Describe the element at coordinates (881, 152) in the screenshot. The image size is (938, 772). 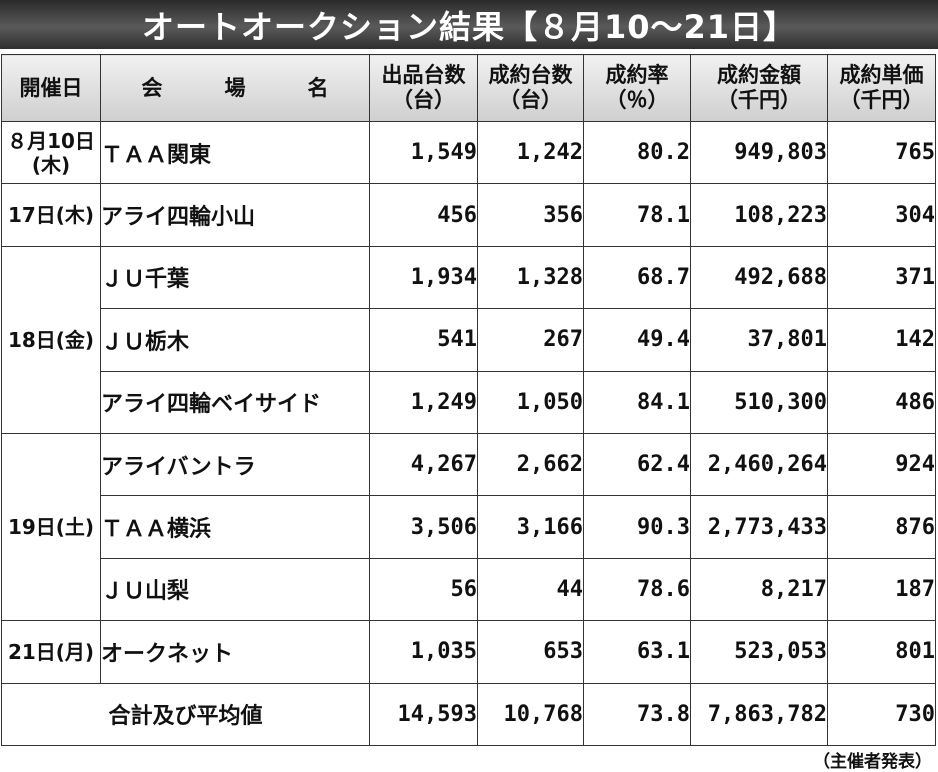
I see `unit-price-cell: 765` at that location.